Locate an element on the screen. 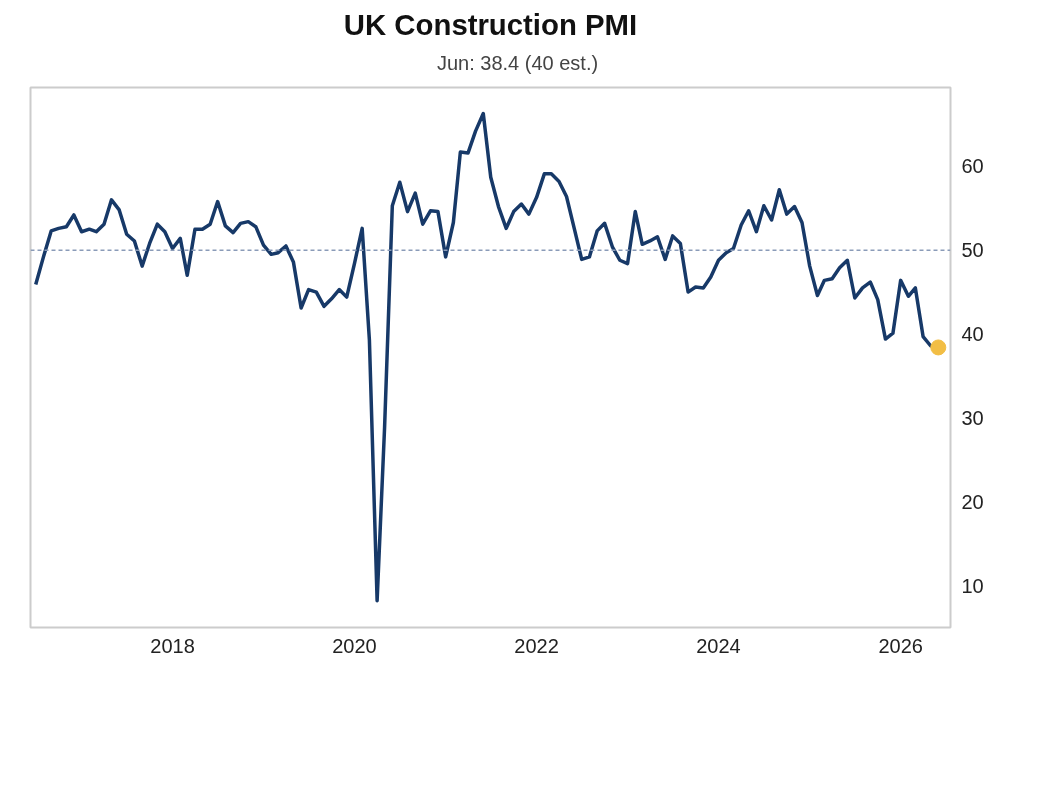 This screenshot has height=812, width=1040. x-tick-label: 2024 is located at coordinates (718, 645).